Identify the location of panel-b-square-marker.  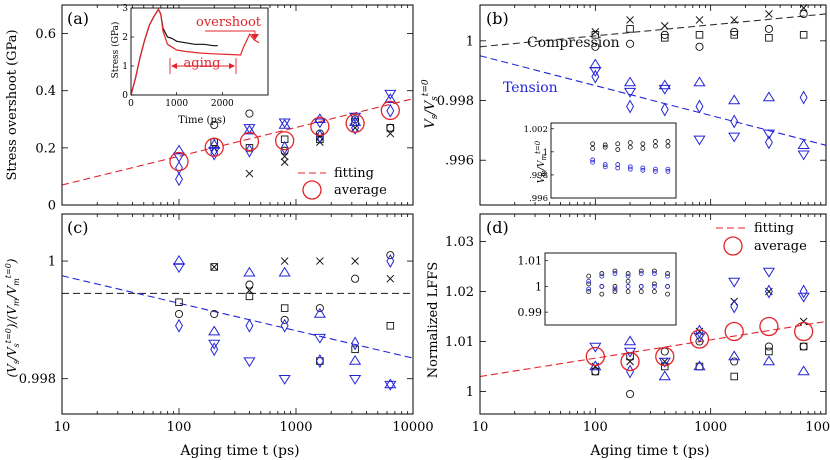
(630, 29).